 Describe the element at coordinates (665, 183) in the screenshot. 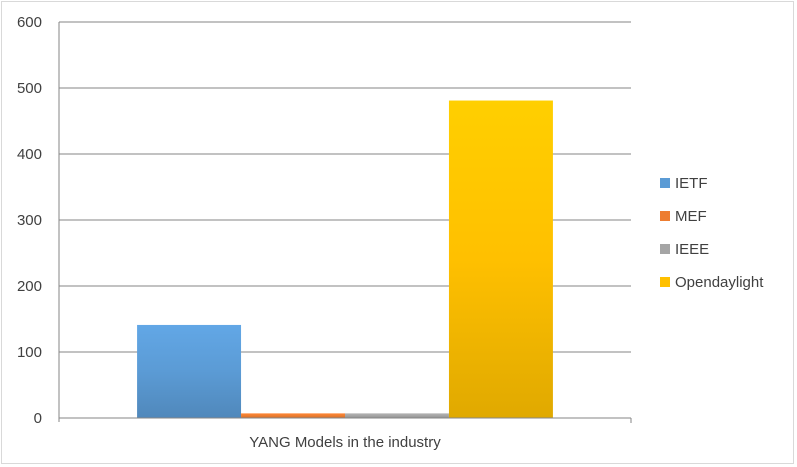

I see `legend-swatch-ietf` at that location.